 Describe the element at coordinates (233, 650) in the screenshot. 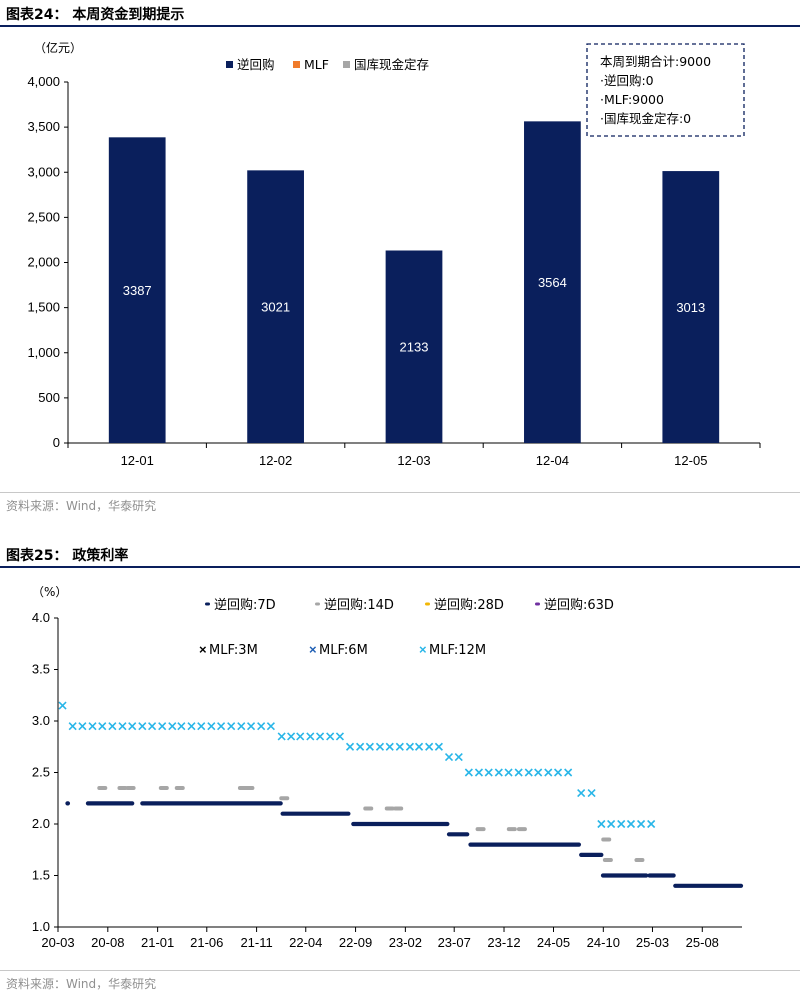

I see `legend-label-mlf3: MLF:3M` at that location.